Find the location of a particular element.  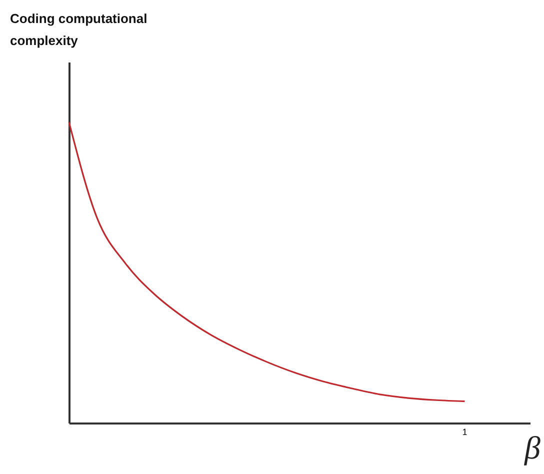

text: 1 is located at coordinates (465, 432).